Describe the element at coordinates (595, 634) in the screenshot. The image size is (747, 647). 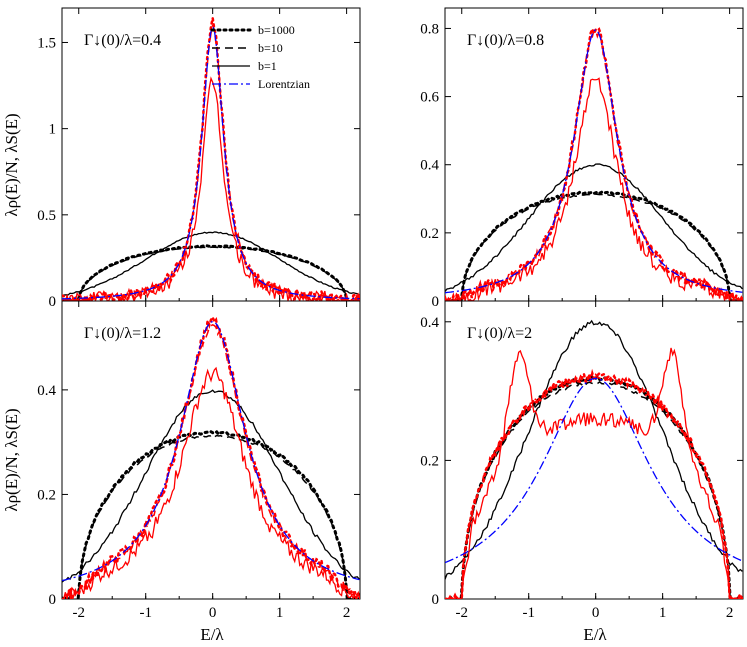
I see `x-axis-title-right: E/λ` at that location.